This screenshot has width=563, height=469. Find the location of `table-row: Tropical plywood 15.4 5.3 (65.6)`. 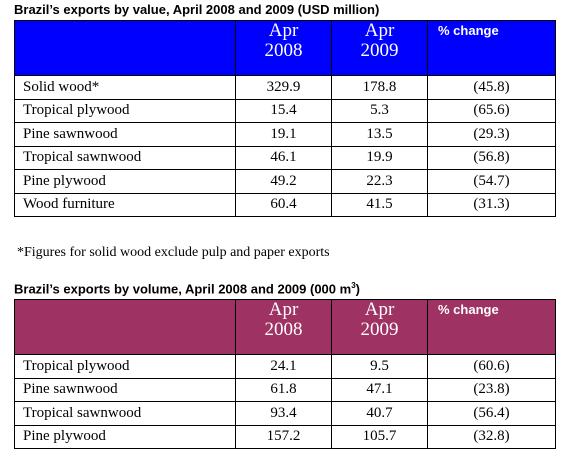

table-row: Tropical plywood 15.4 5.3 (65.6) is located at coordinates (285, 110).